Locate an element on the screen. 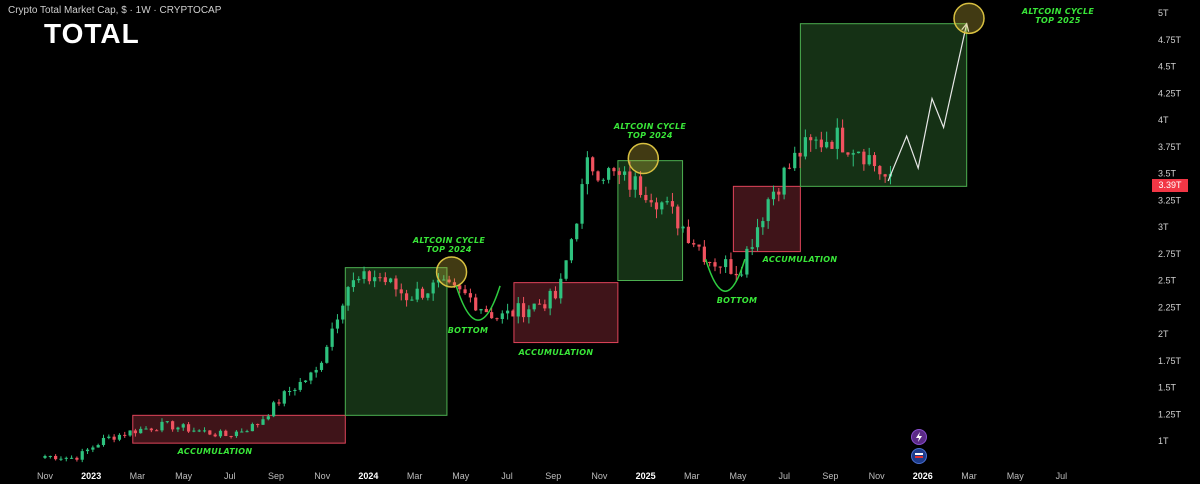 The width and height of the screenshot is (1200, 484). y-tick-label: 2.5T is located at coordinates (1167, 281).